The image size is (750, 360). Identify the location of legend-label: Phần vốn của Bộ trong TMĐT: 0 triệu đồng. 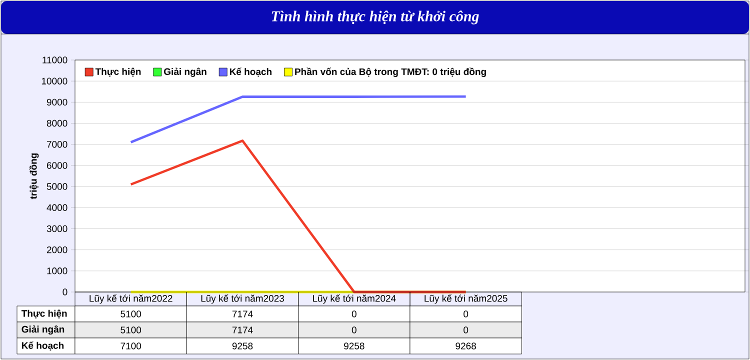
(390, 72).